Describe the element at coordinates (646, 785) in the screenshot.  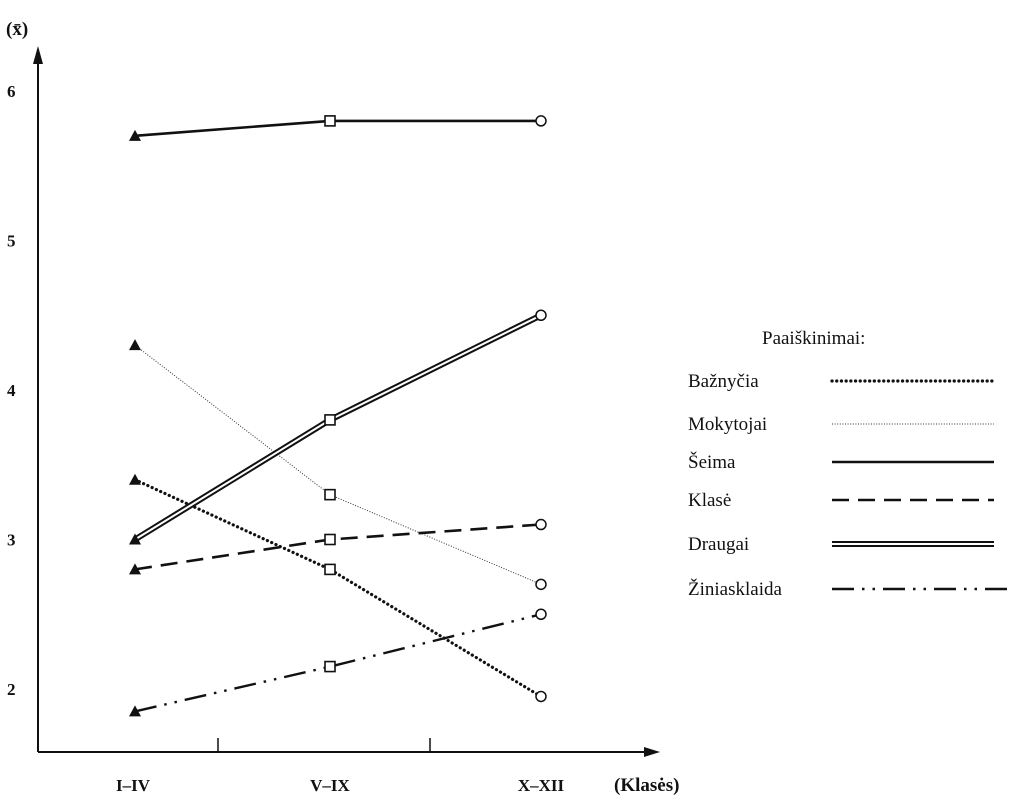
I see `x-axis-label: (Klasės)` at that location.